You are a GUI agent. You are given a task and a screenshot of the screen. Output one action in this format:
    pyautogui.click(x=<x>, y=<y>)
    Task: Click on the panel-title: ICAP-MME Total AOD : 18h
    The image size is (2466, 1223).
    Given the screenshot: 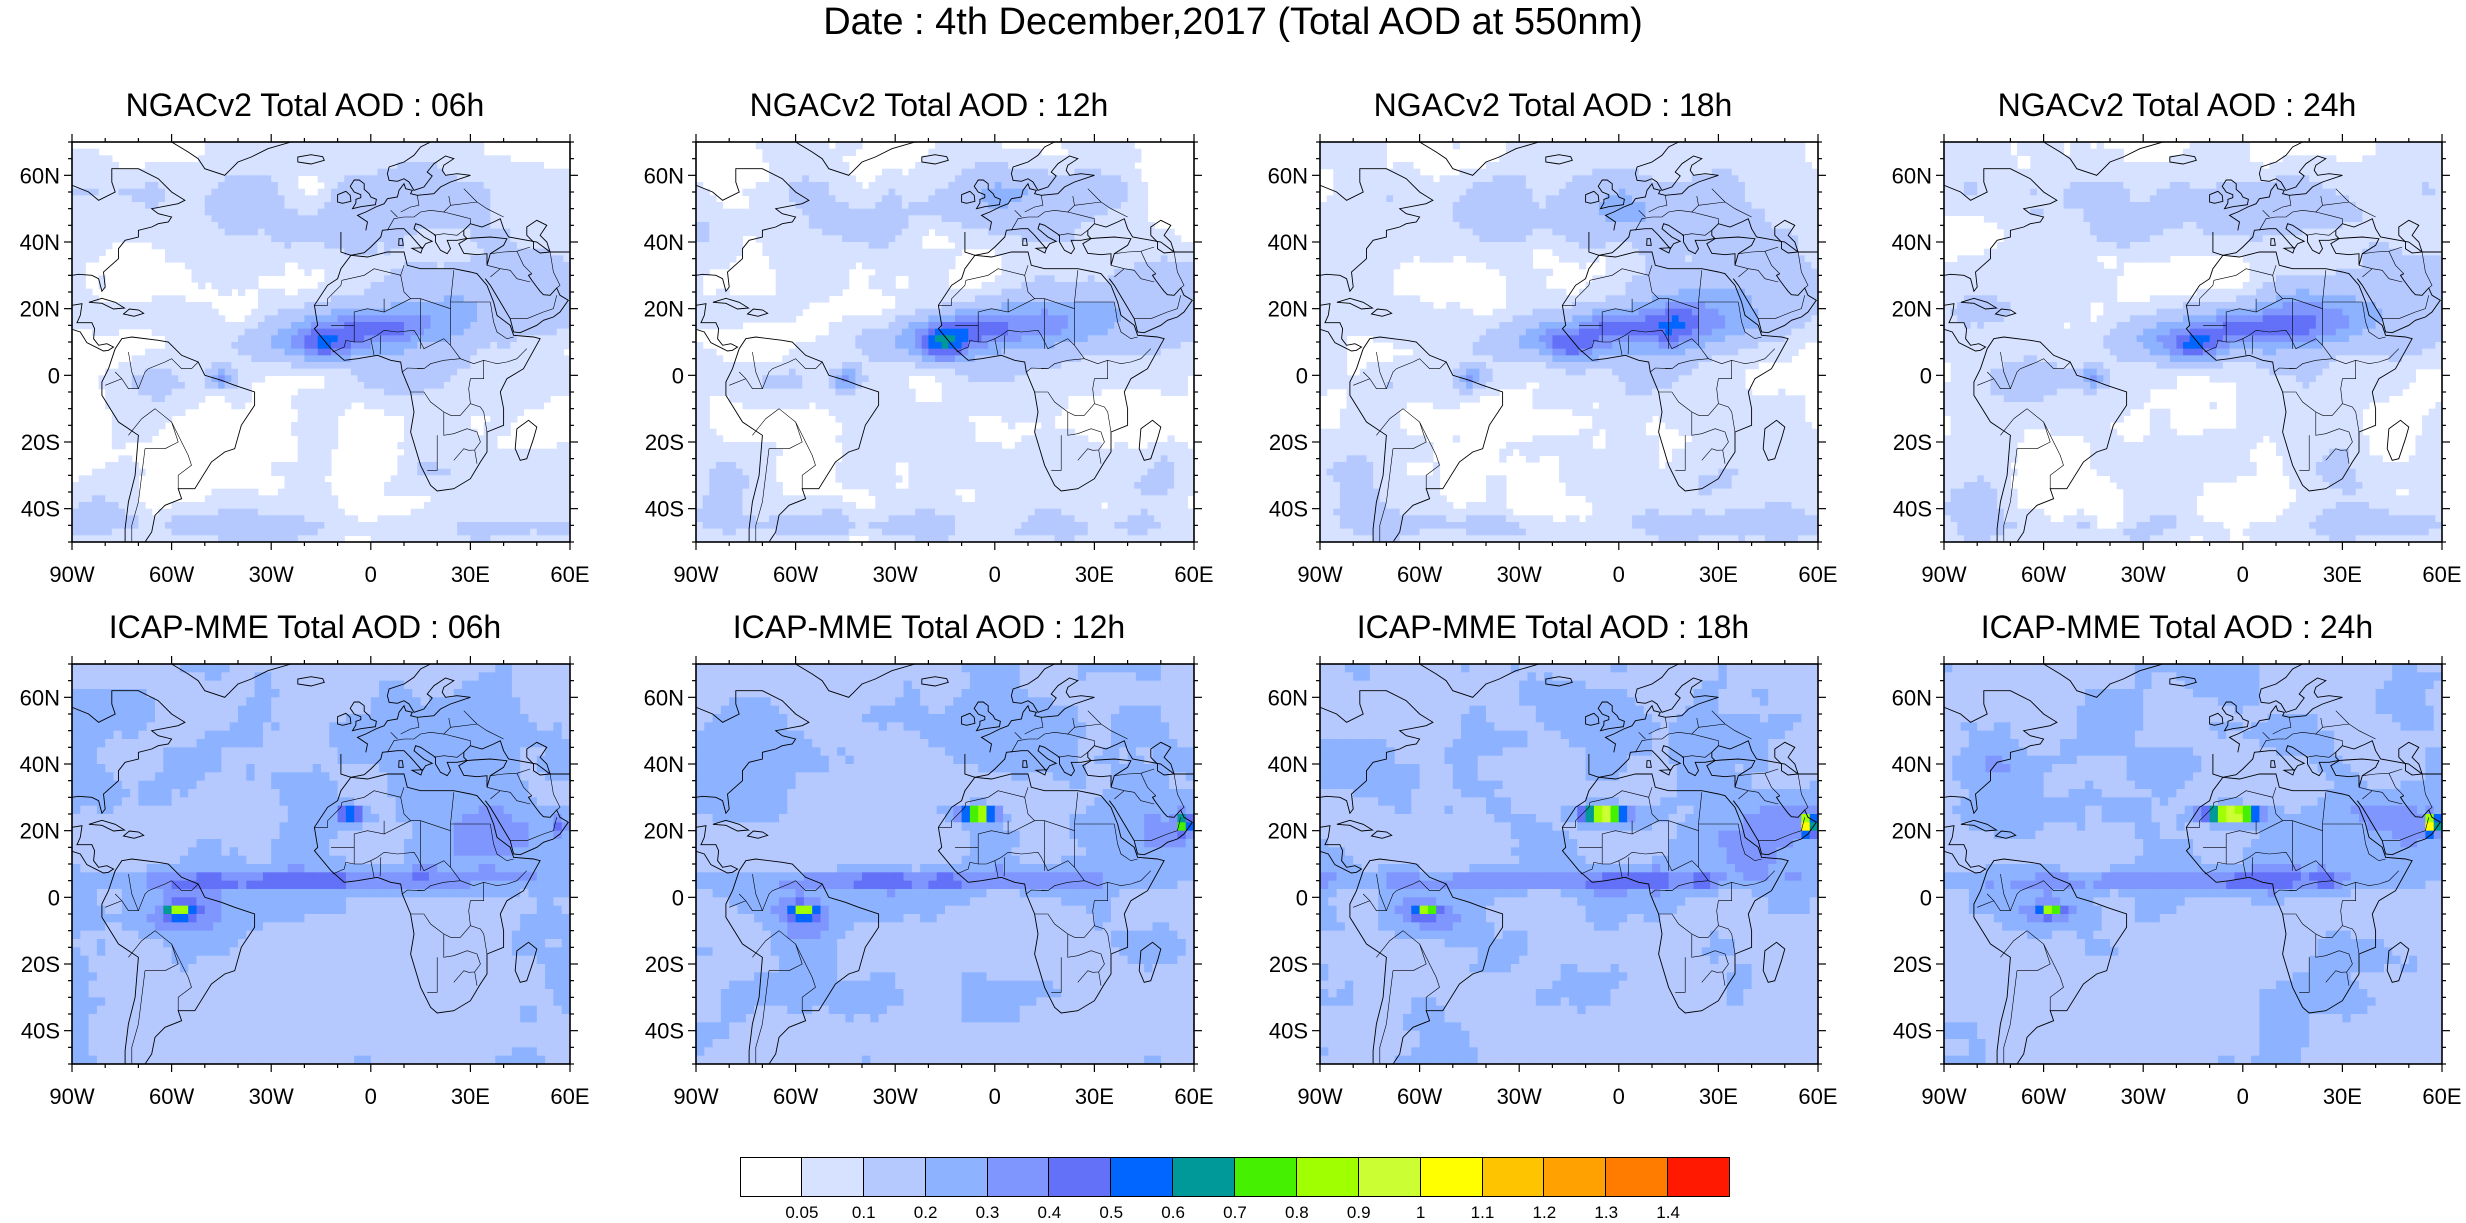 What is the action you would take?
    pyautogui.click(x=1553, y=627)
    